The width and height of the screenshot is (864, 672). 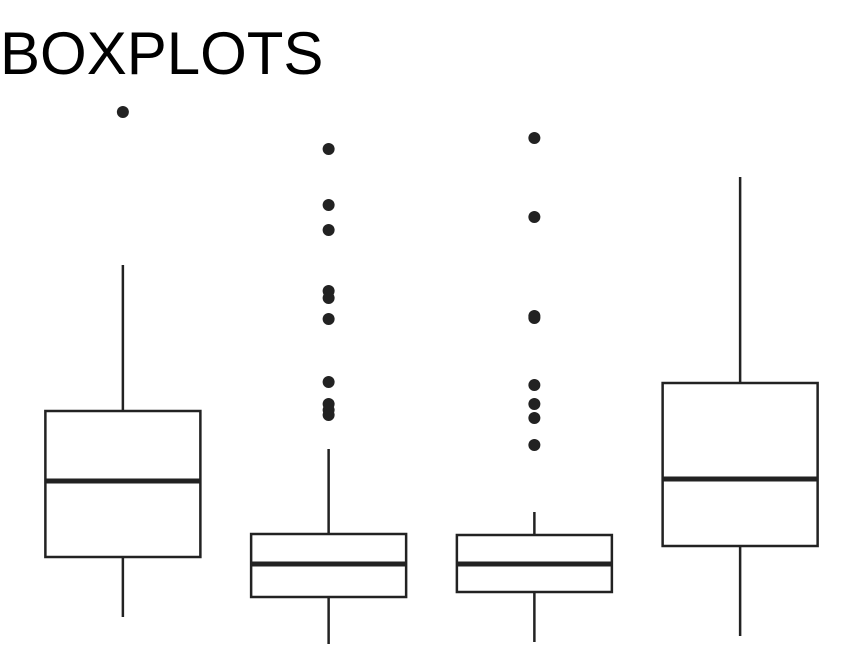 What do you see at coordinates (161, 53) in the screenshot?
I see `chart-title: BOXPLOTS` at bounding box center [161, 53].